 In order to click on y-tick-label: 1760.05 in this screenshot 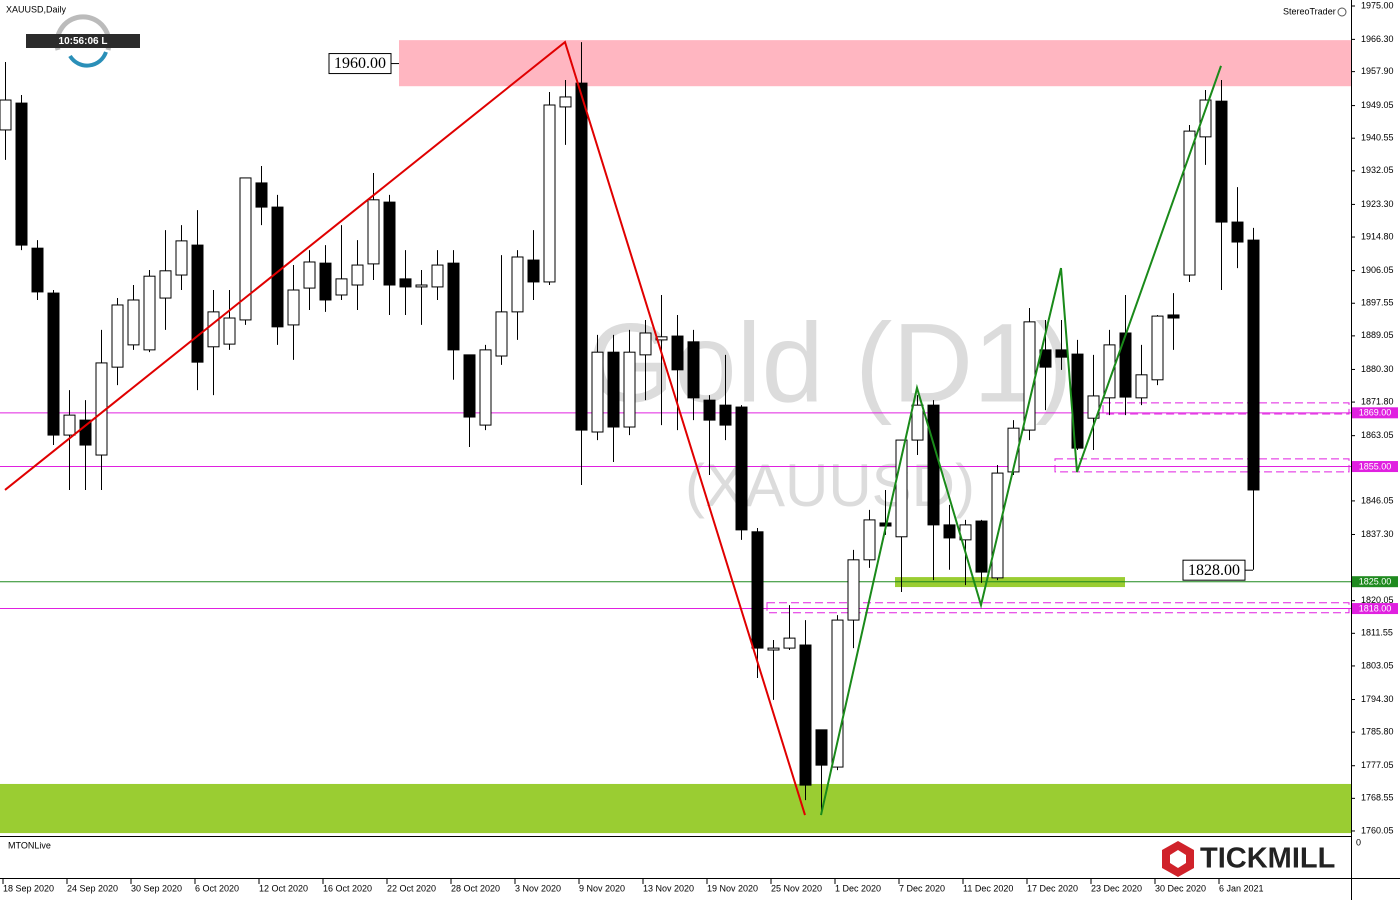, I will do `click(1377, 830)`.